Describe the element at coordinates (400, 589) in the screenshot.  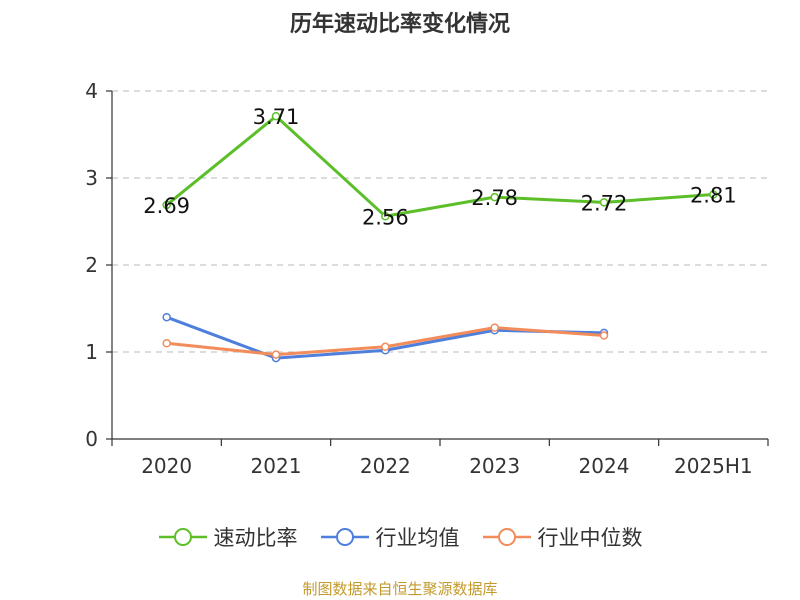
I see `source-note: 制图数据来自恒生聚源数据库` at that location.